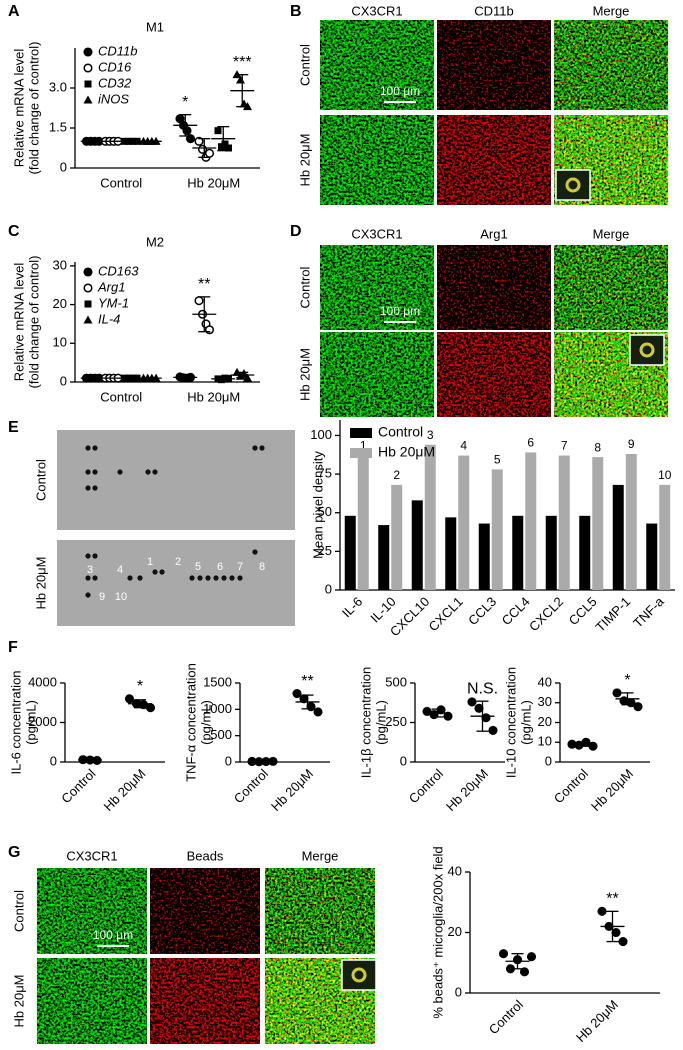 The image size is (683, 1050). I want to click on legend-label: Control, so click(400, 432).